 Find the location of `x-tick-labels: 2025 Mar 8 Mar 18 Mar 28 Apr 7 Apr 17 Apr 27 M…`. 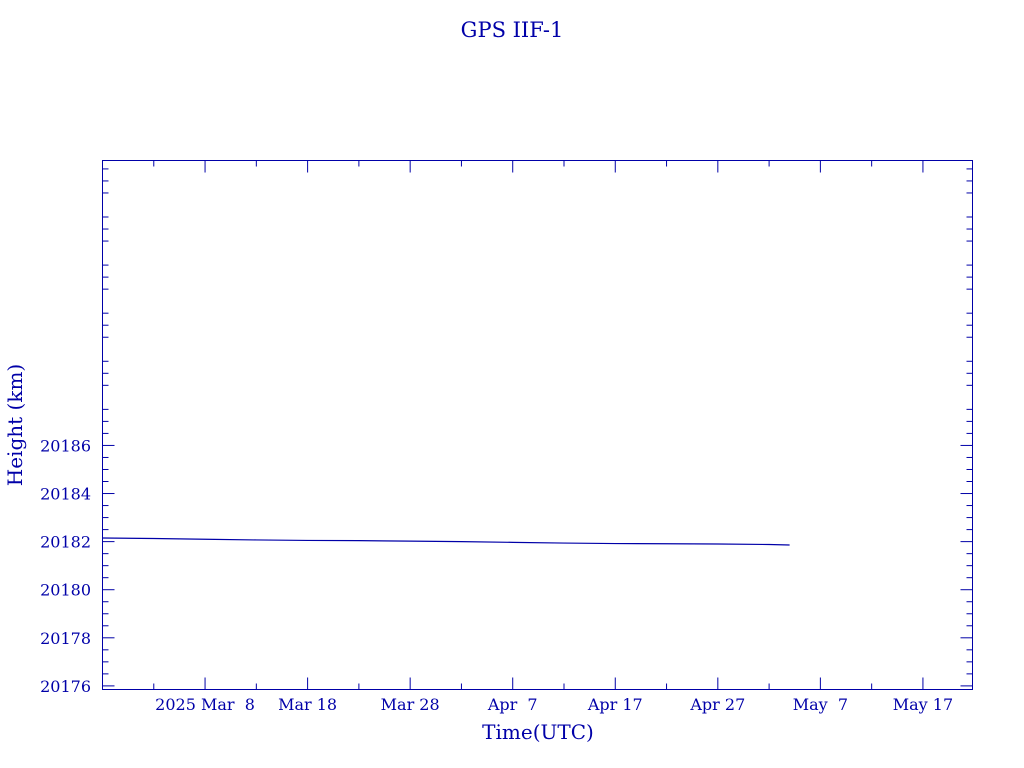

x-tick-labels: 2025 Mar 8 Mar 18 Mar 28 Apr 7 Apr 17 Apr 27 M… is located at coordinates (554, 704).